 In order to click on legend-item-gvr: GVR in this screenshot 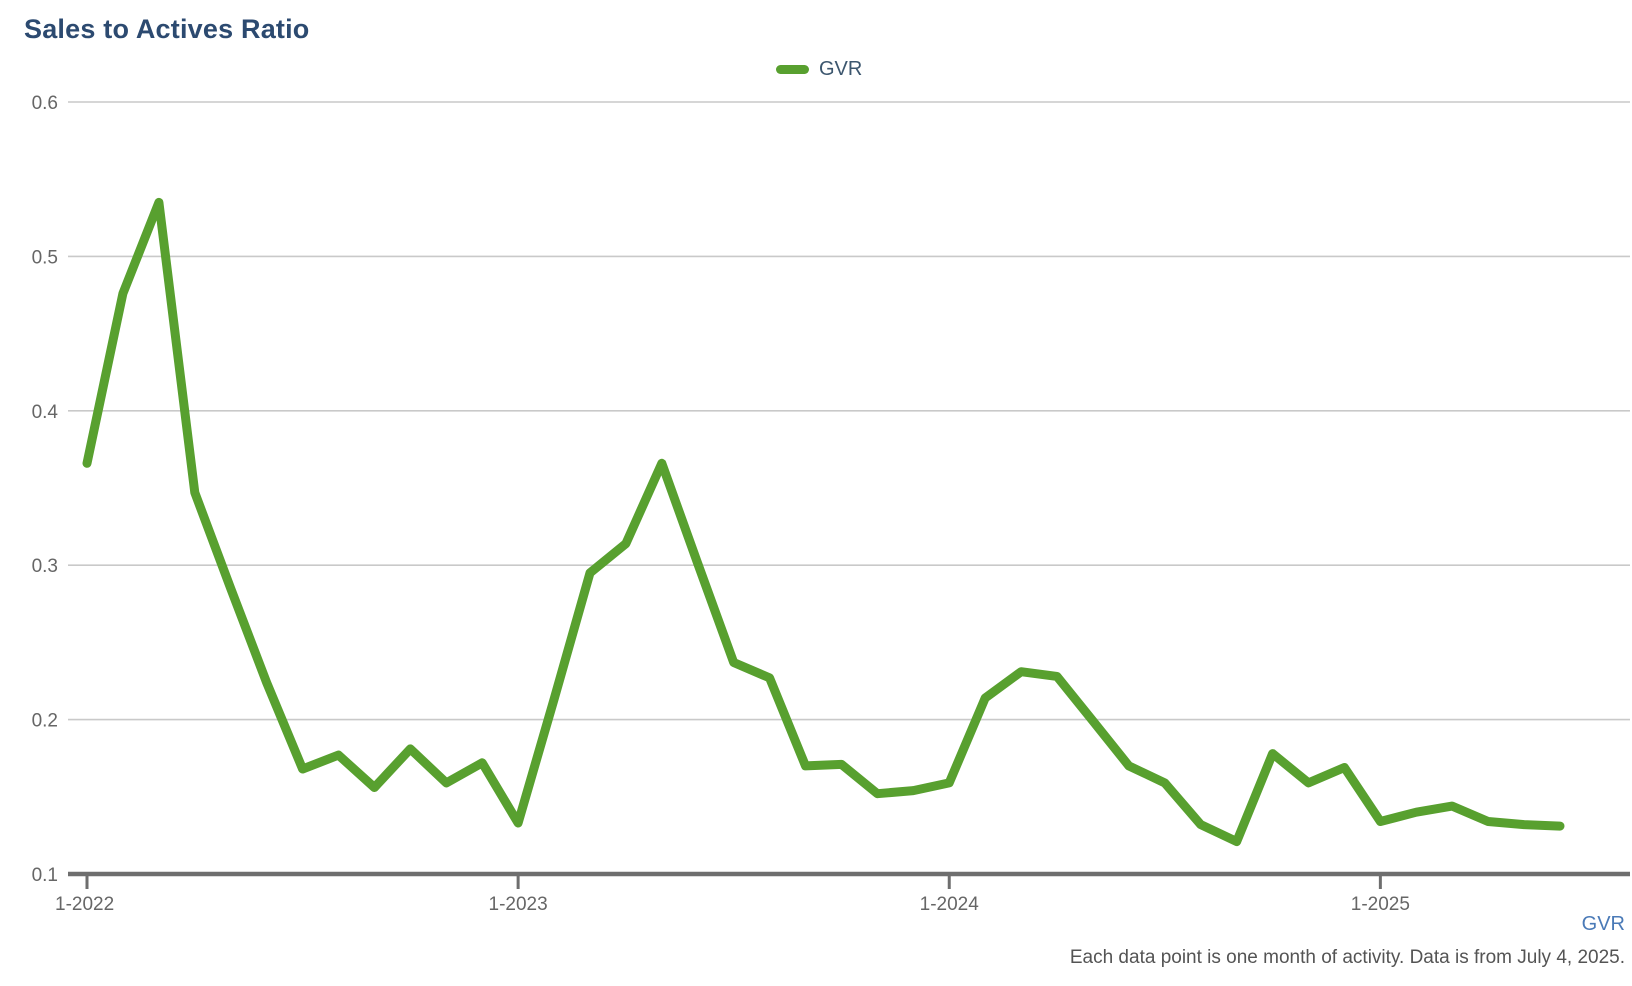, I will do `click(819, 69)`.